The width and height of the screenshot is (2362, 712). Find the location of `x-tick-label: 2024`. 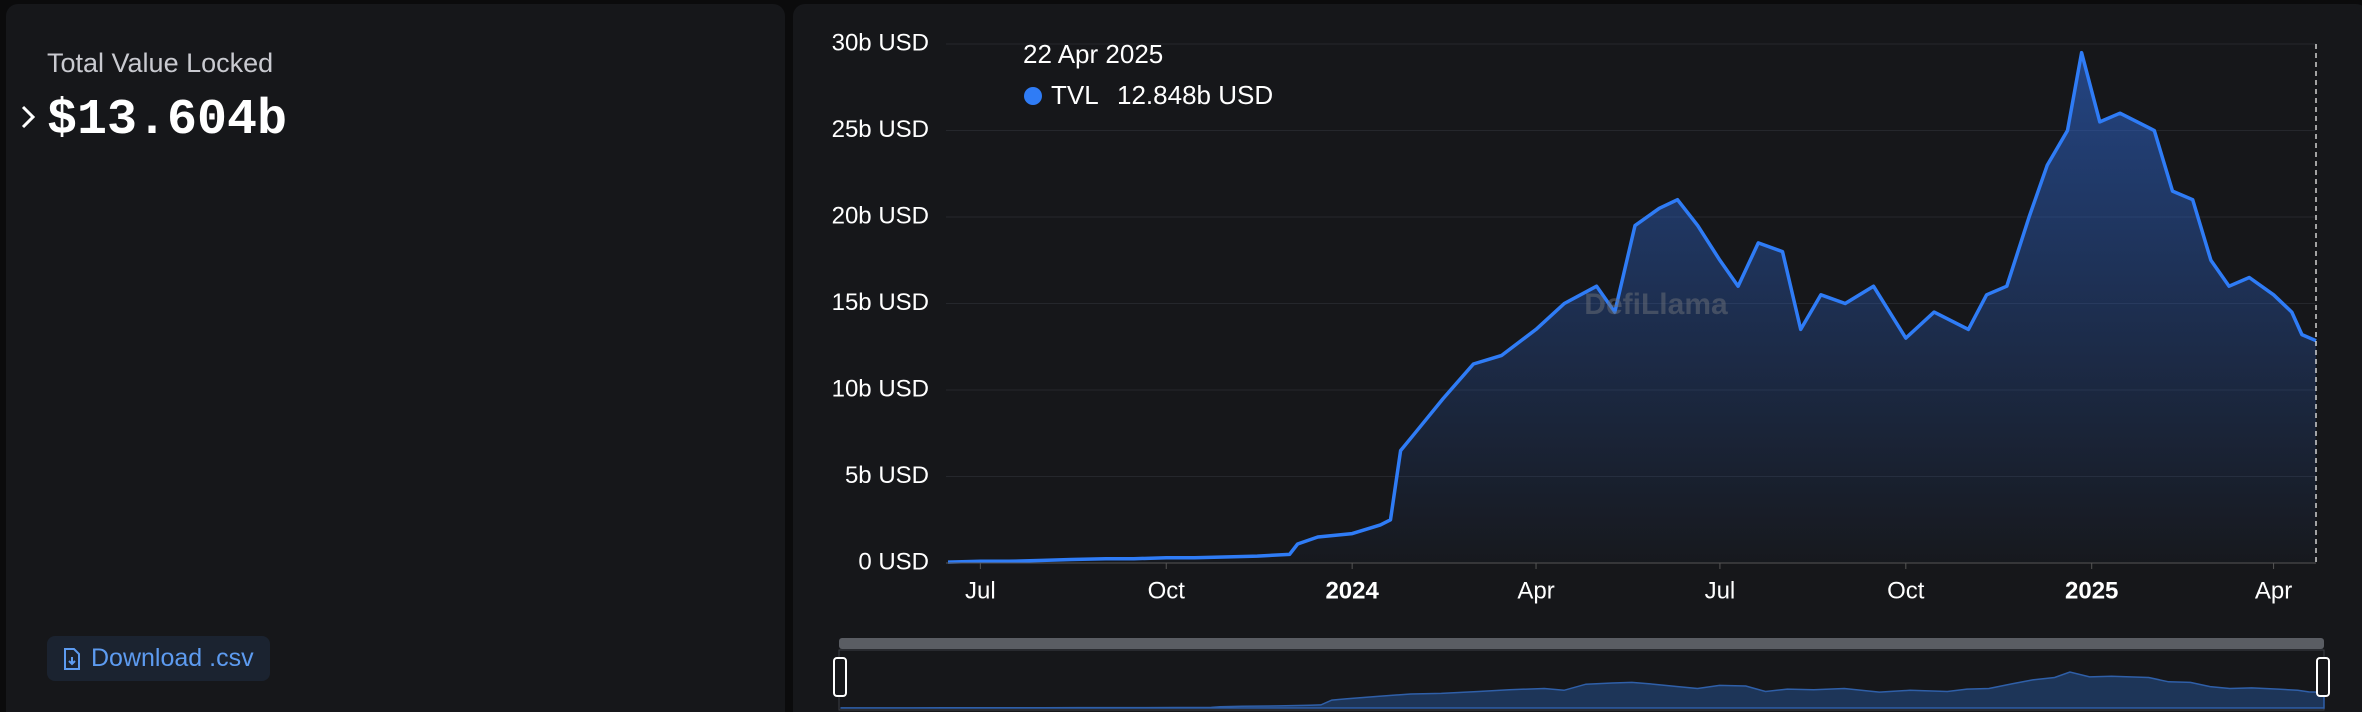

x-tick-label: 2024 is located at coordinates (1352, 590).